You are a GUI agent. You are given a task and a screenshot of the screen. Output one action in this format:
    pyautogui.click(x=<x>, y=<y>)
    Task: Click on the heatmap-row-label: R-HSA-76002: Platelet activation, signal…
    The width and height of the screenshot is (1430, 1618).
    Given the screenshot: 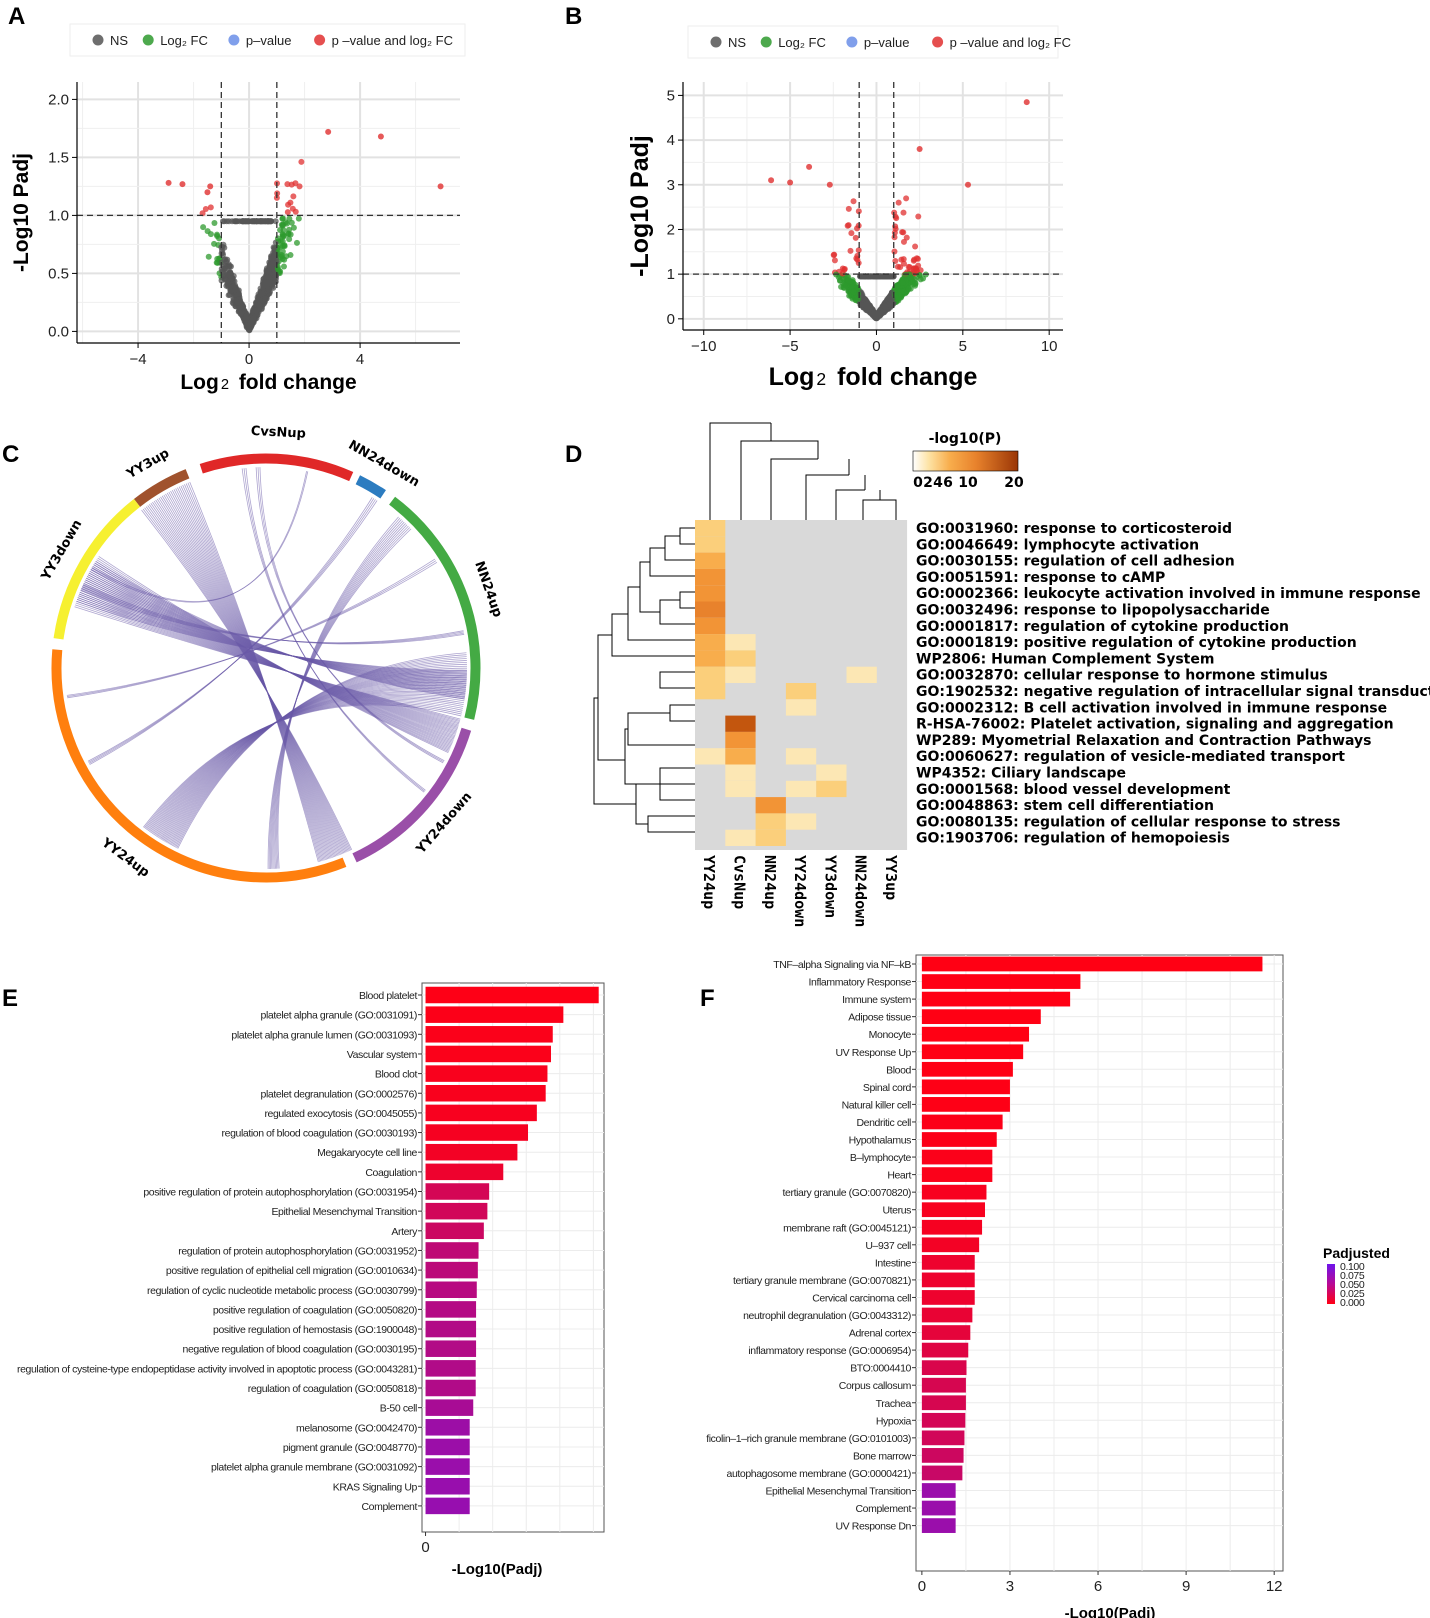 What is the action you would take?
    pyautogui.click(x=1155, y=725)
    